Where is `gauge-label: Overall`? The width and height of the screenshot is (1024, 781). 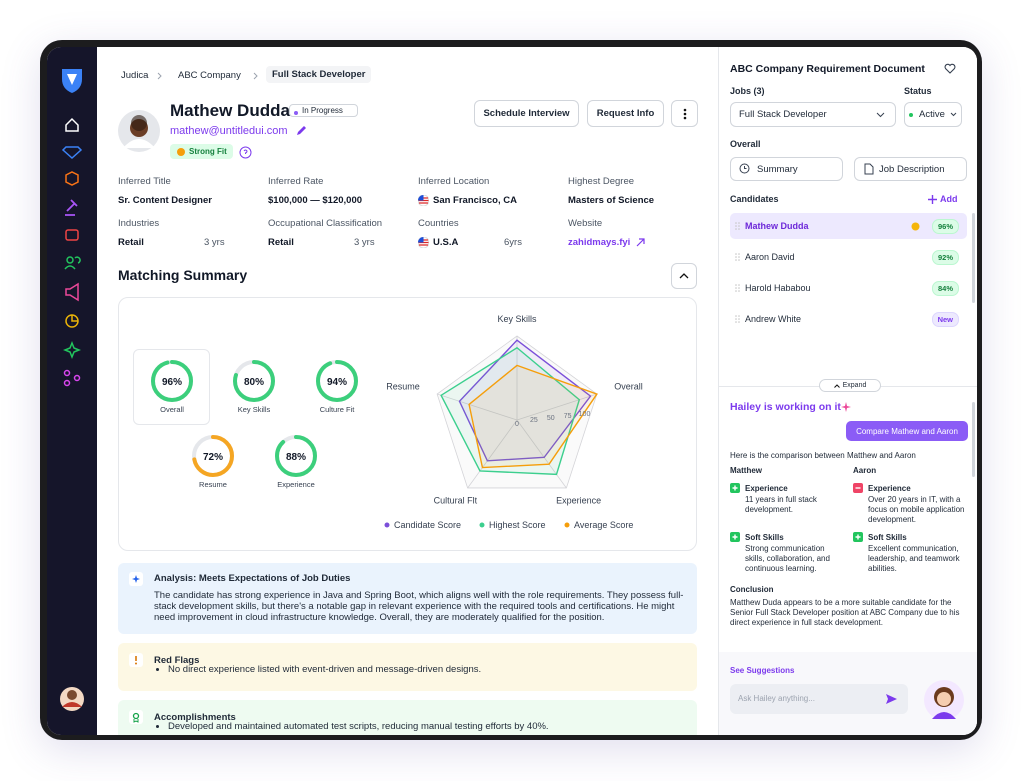
gauge-label: Overall is located at coordinates (172, 409).